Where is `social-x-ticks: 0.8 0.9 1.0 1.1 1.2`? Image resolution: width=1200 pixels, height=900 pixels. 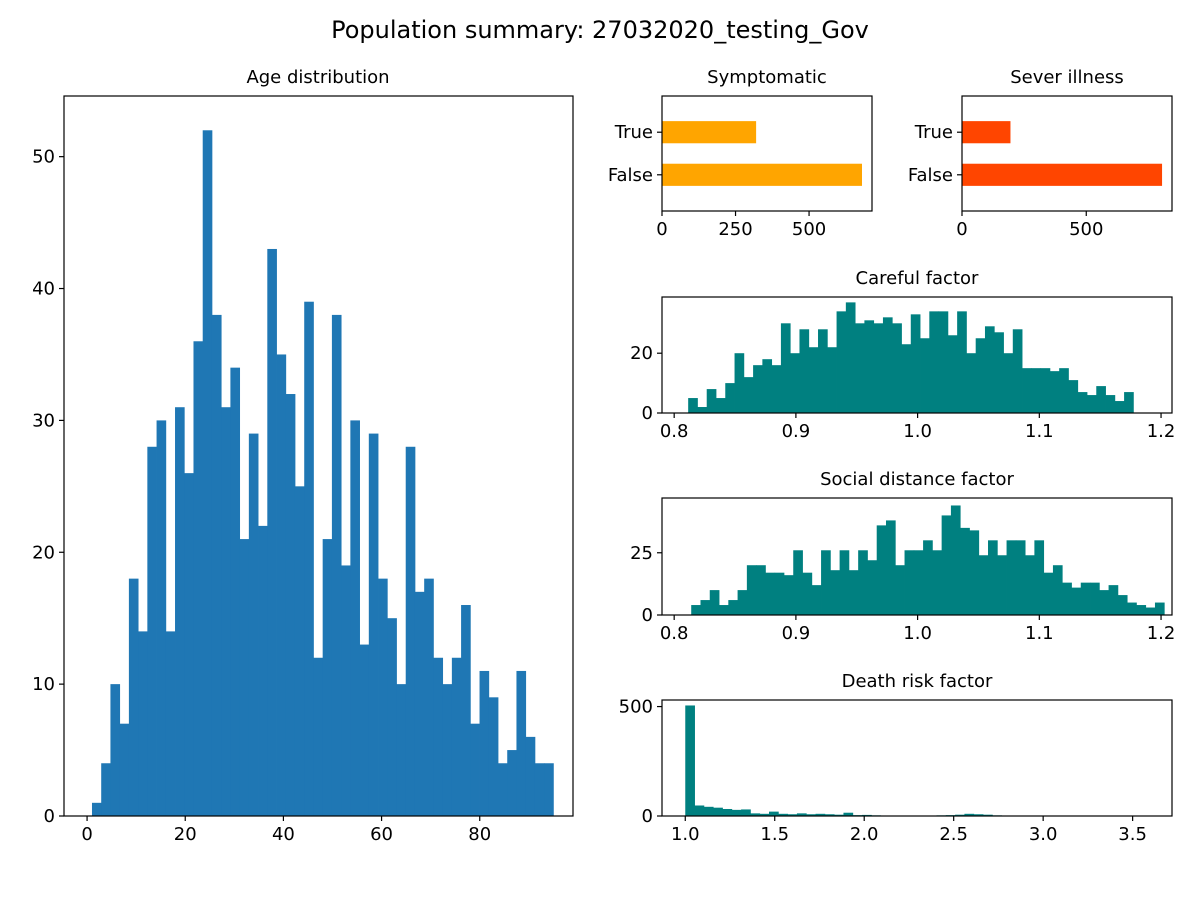 social-x-ticks: 0.8 0.9 1.0 1.1 1.2 is located at coordinates (918, 629).